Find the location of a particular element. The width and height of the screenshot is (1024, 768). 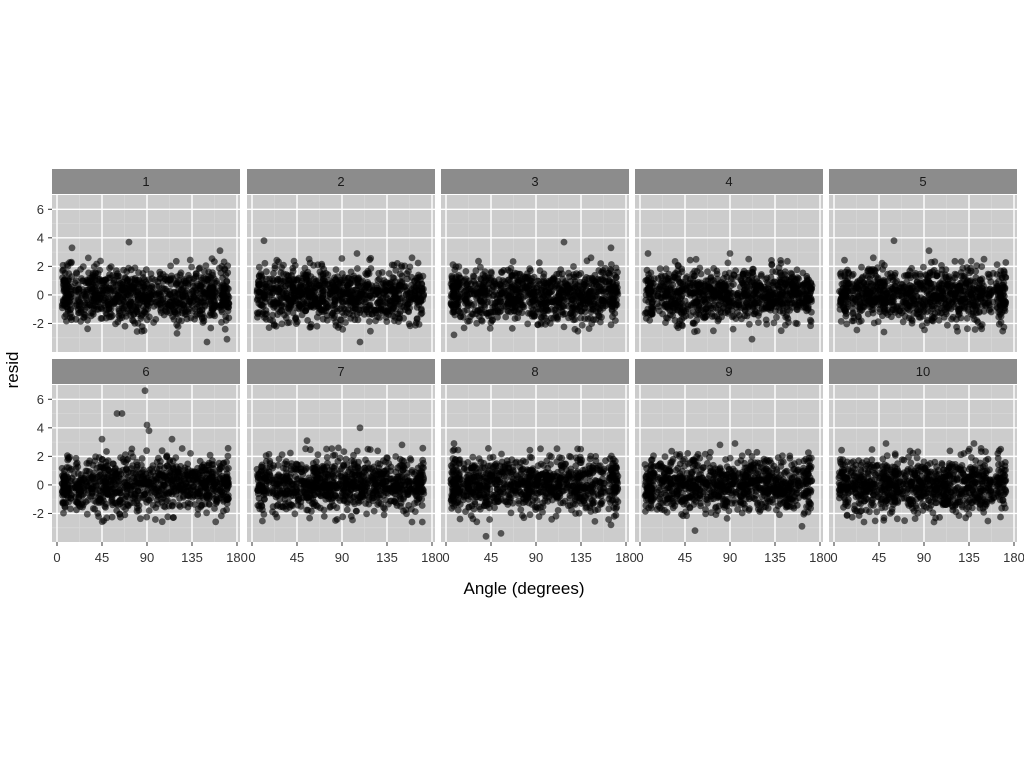

facet-strip-label: 2 is located at coordinates (340, 181).